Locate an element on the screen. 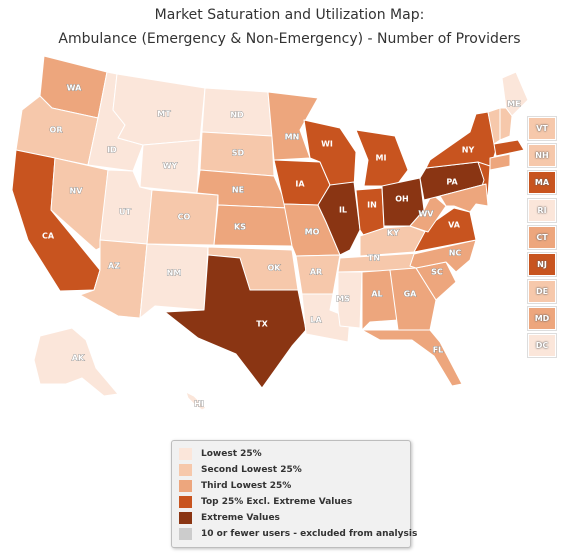  label-mi: MI is located at coordinates (381, 158).